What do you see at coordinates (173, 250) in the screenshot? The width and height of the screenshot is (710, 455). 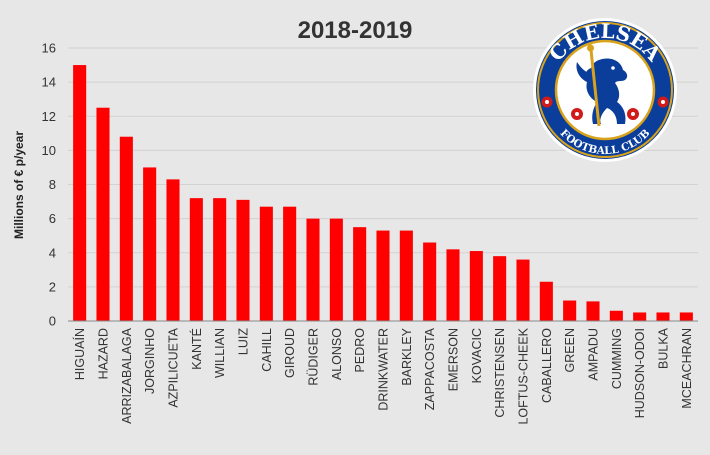 I see `bar-azpilicueta` at bounding box center [173, 250].